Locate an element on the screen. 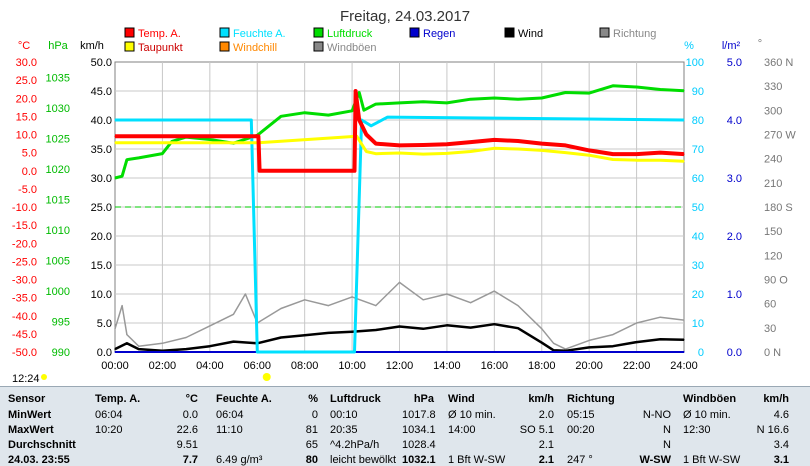  stats-cell: 9.51 is located at coordinates (187, 445).